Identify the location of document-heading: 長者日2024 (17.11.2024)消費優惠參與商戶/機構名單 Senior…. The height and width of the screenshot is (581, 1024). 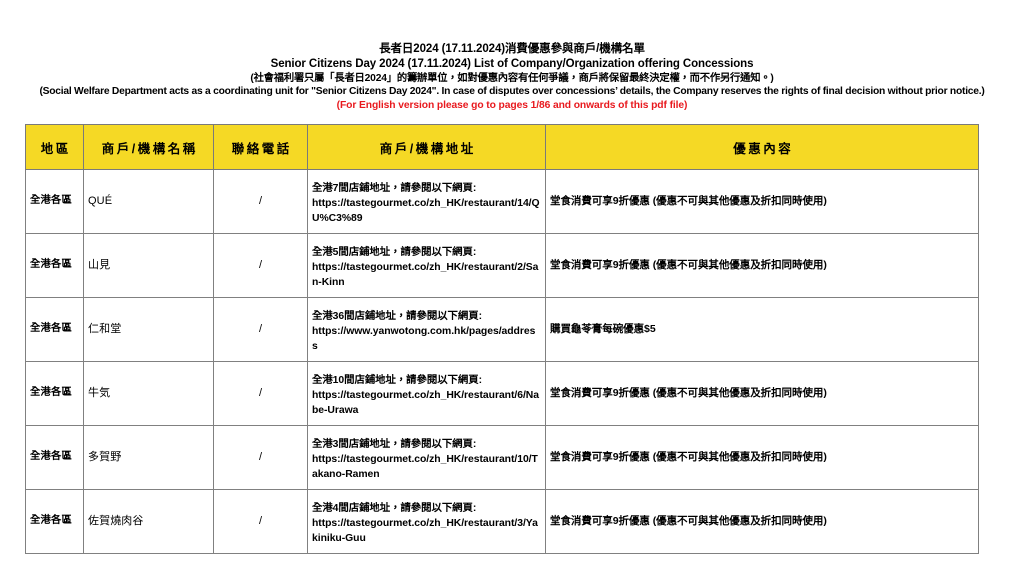
(512, 77).